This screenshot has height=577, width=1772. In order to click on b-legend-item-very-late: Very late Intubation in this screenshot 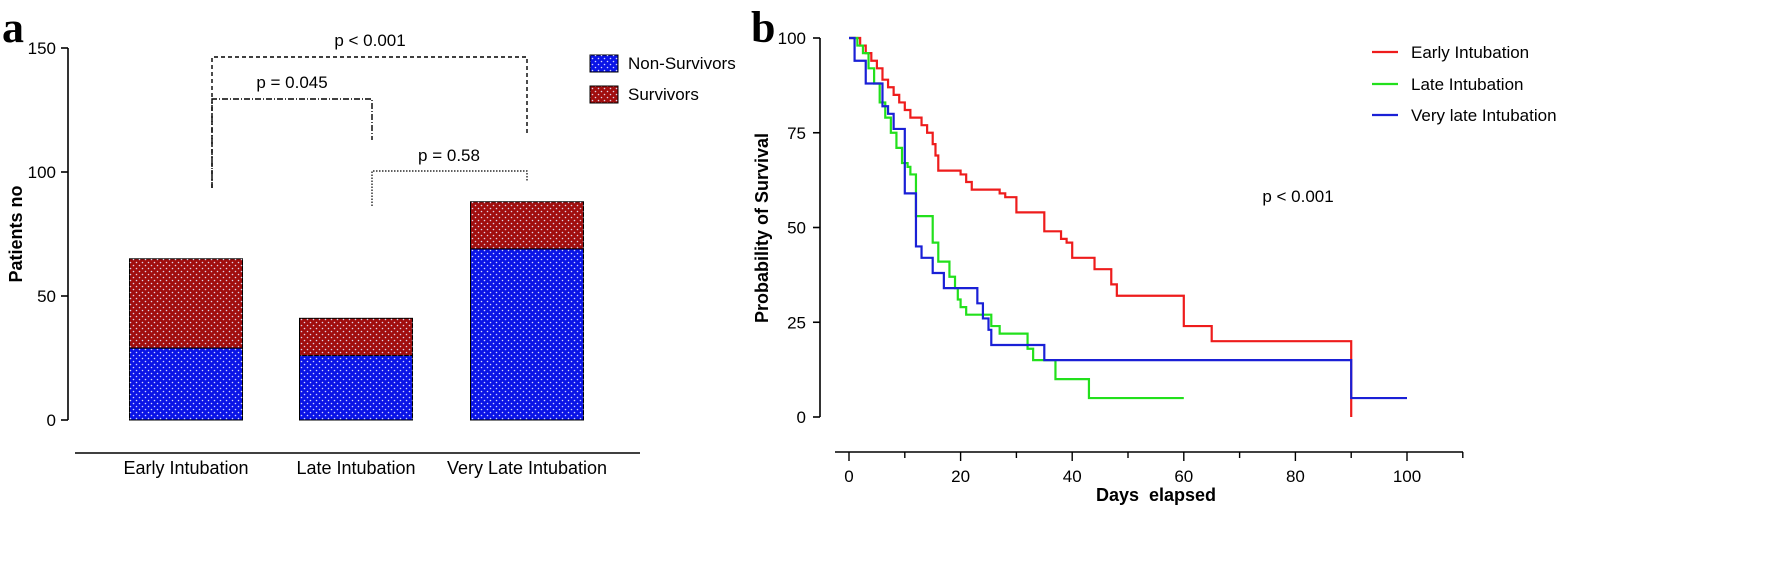, I will do `click(1464, 115)`.